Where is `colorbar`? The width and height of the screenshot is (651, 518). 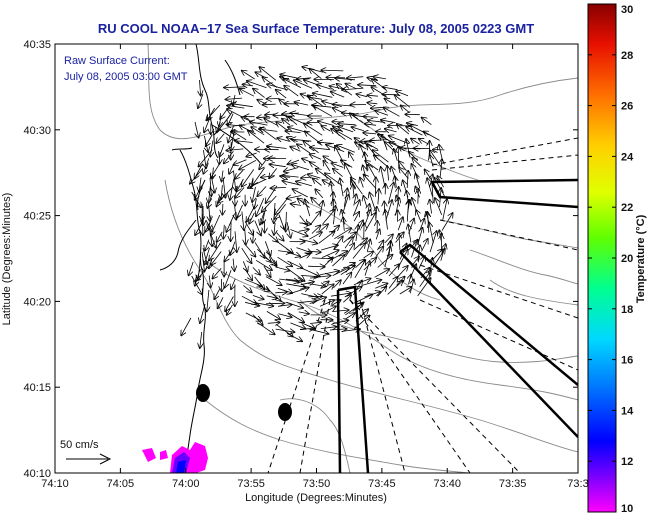 colorbar is located at coordinates (602, 258).